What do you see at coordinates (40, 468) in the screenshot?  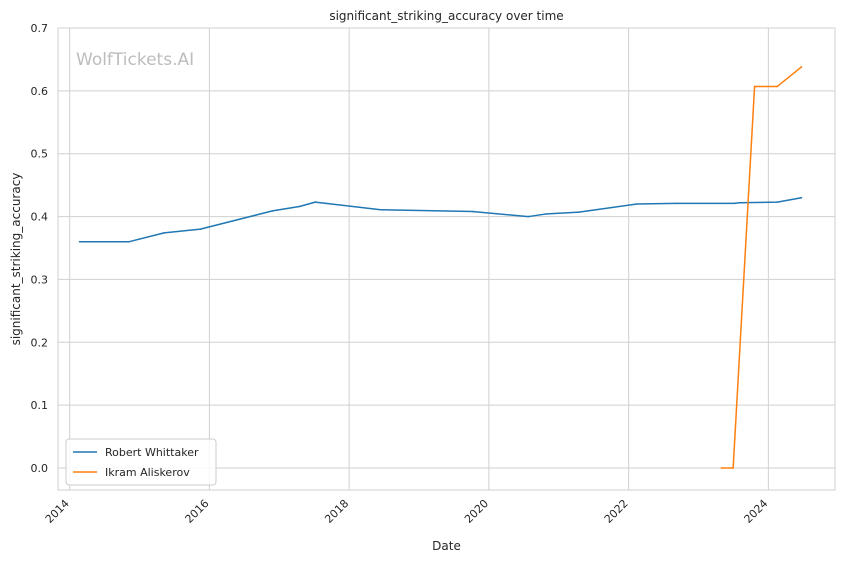 I see `y-tick-label: 0.0` at bounding box center [40, 468].